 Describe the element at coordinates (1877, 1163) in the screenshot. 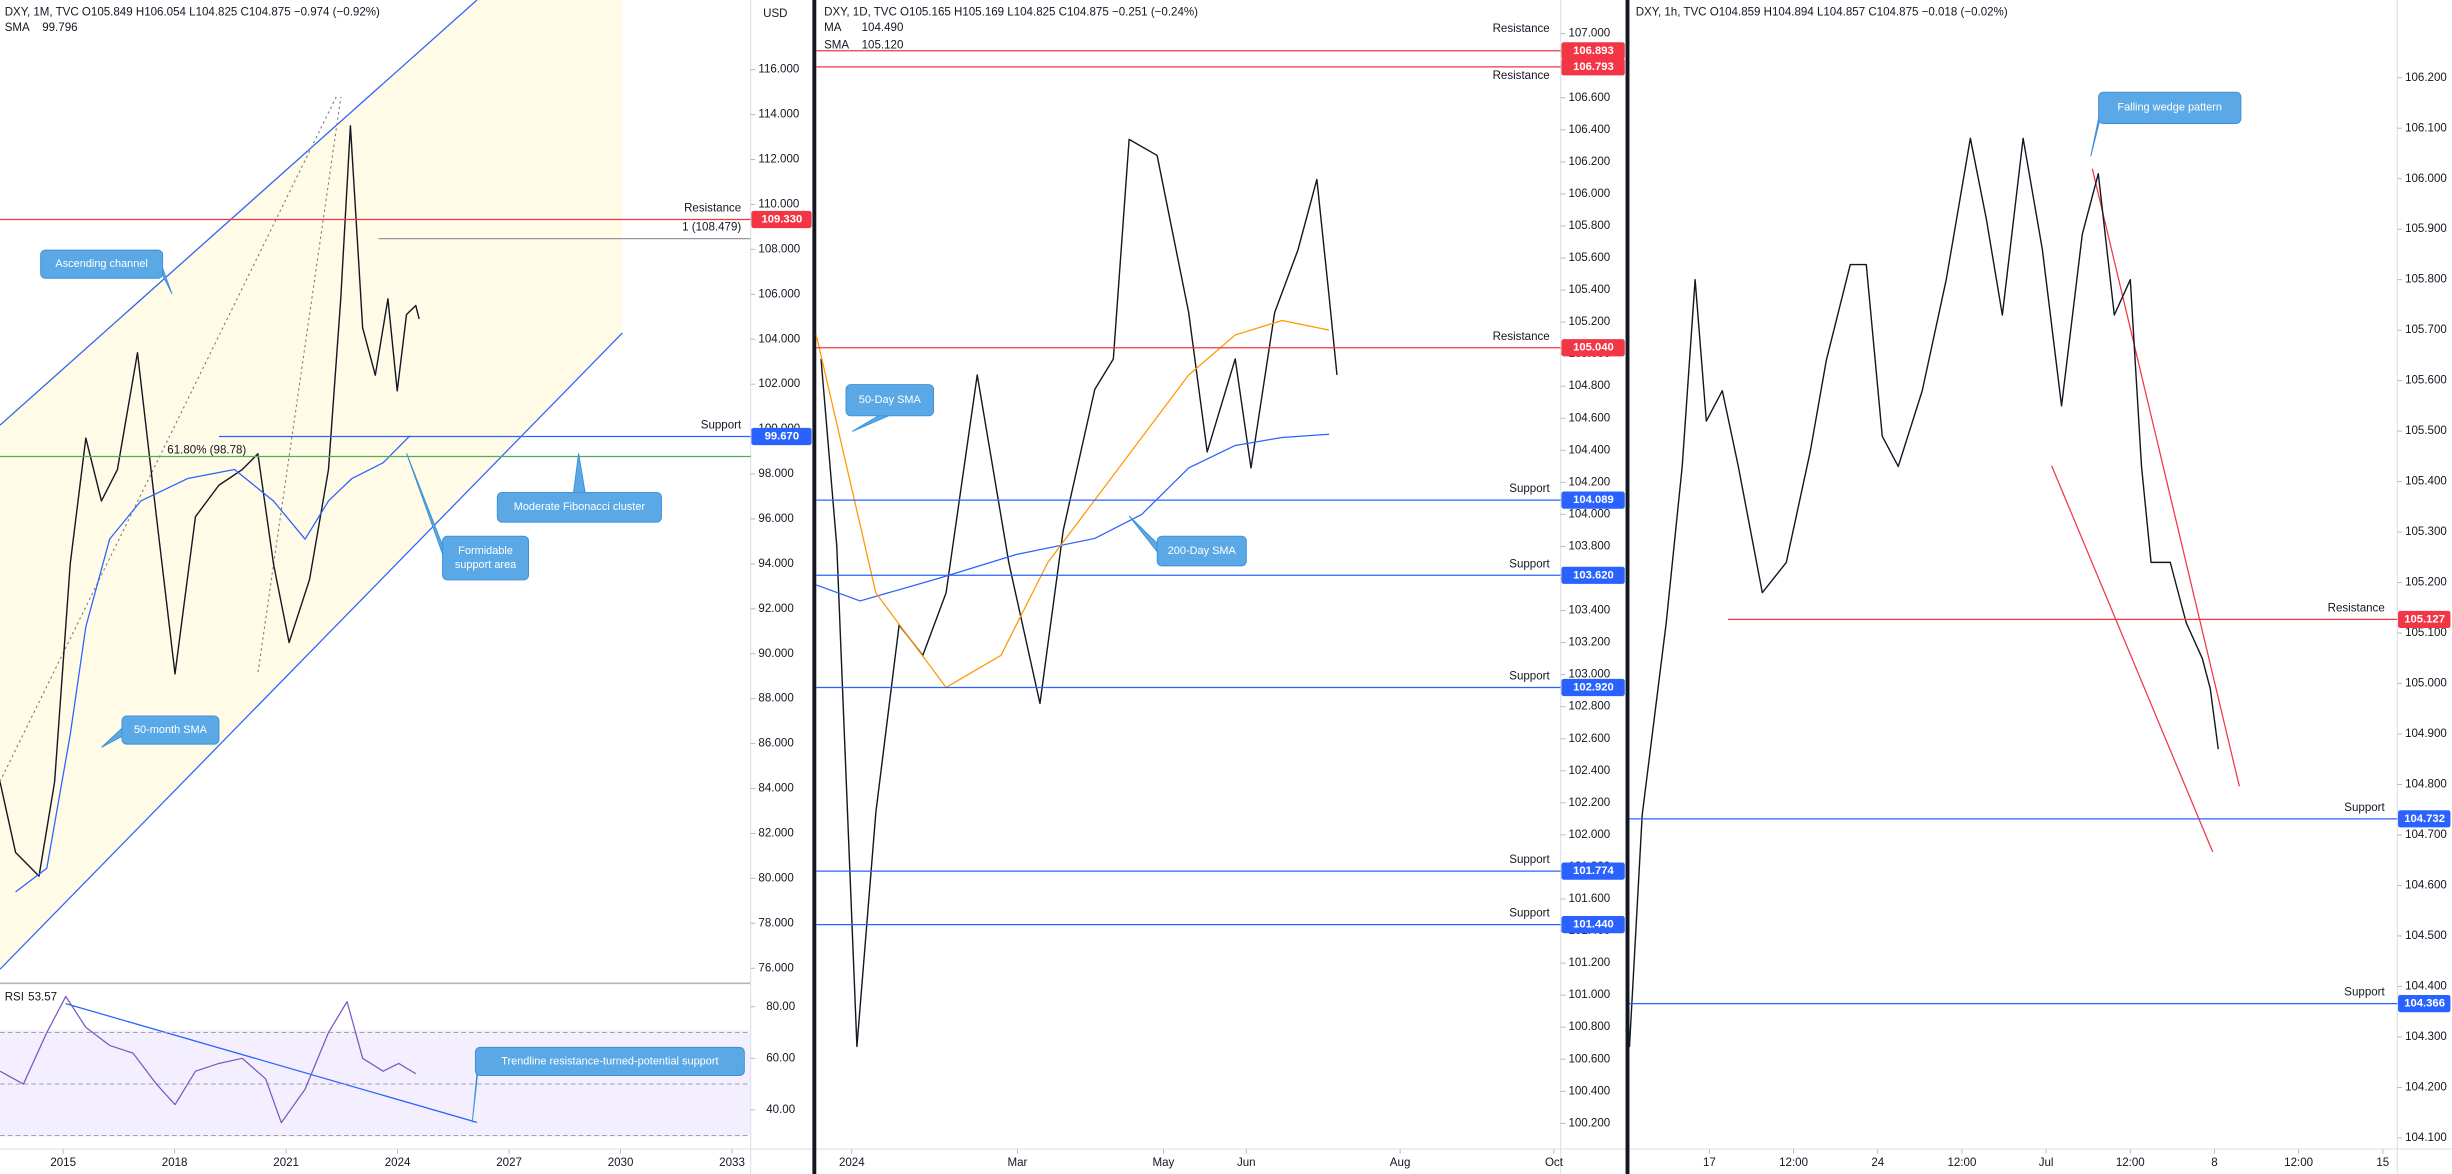

I see `x-tick-label: 24` at that location.